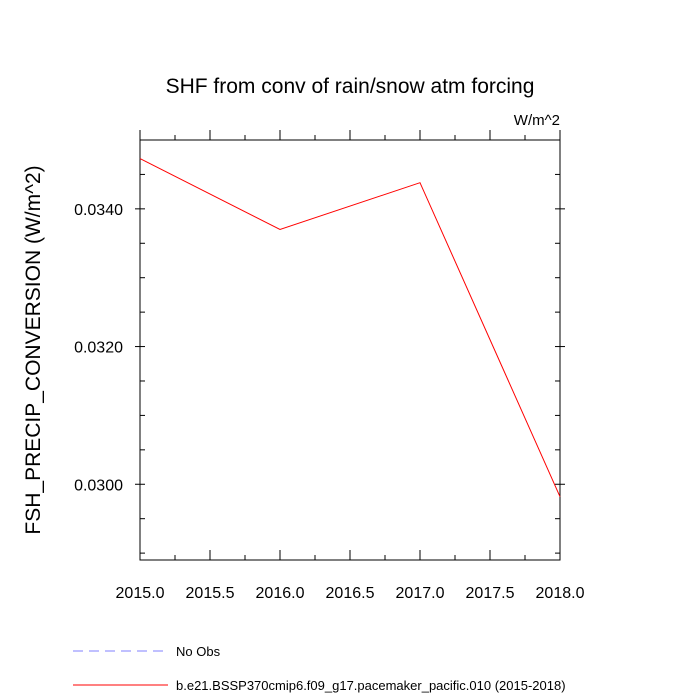  Describe the element at coordinates (350, 86) in the screenshot. I see `chart-title: SHF from conv of rain/snow atm forcing` at that location.